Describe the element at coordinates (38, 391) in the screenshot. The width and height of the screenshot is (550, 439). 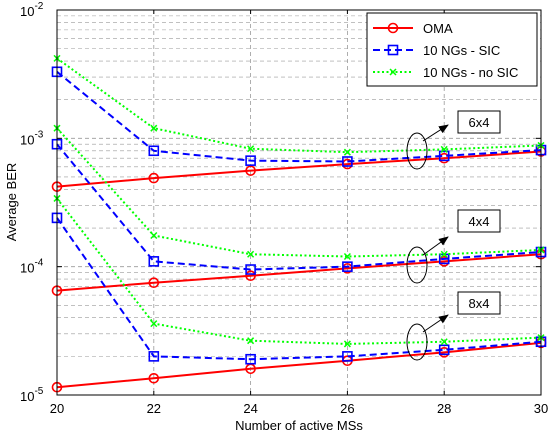
I see `y-tick-exponent: -5` at that location.